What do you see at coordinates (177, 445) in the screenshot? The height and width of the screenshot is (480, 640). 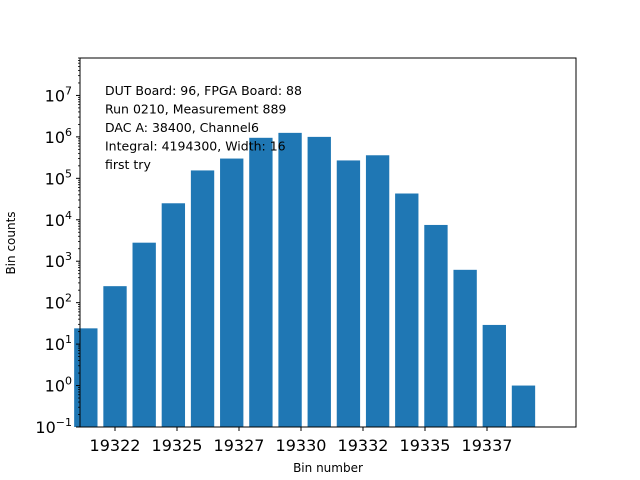 I see `x-tick-label: 19325` at bounding box center [177, 445].